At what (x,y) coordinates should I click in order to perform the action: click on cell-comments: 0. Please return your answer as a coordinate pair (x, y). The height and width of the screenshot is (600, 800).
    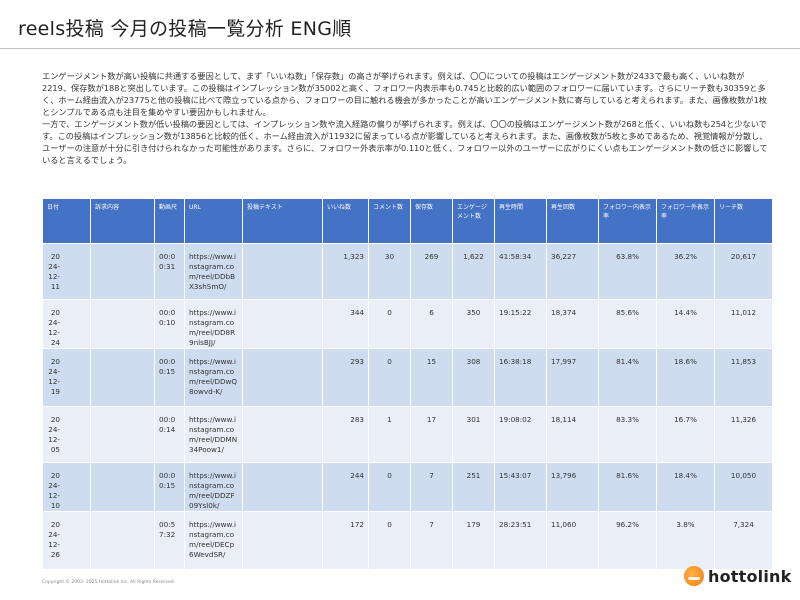
    Looking at the image, I should click on (389, 540).